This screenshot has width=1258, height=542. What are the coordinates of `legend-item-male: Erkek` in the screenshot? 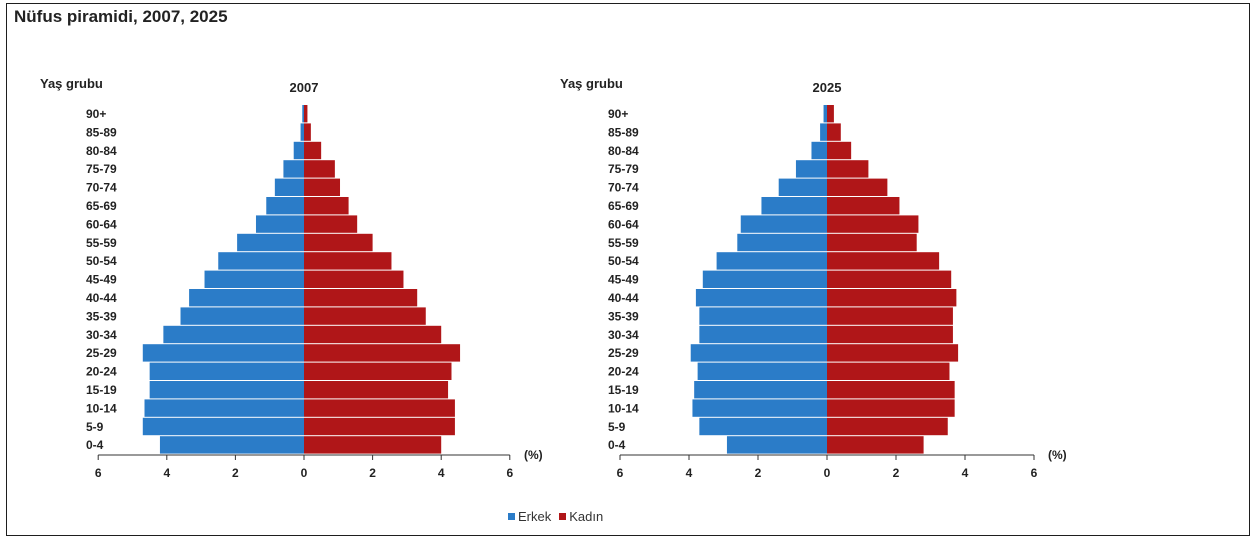 It's located at (529, 516).